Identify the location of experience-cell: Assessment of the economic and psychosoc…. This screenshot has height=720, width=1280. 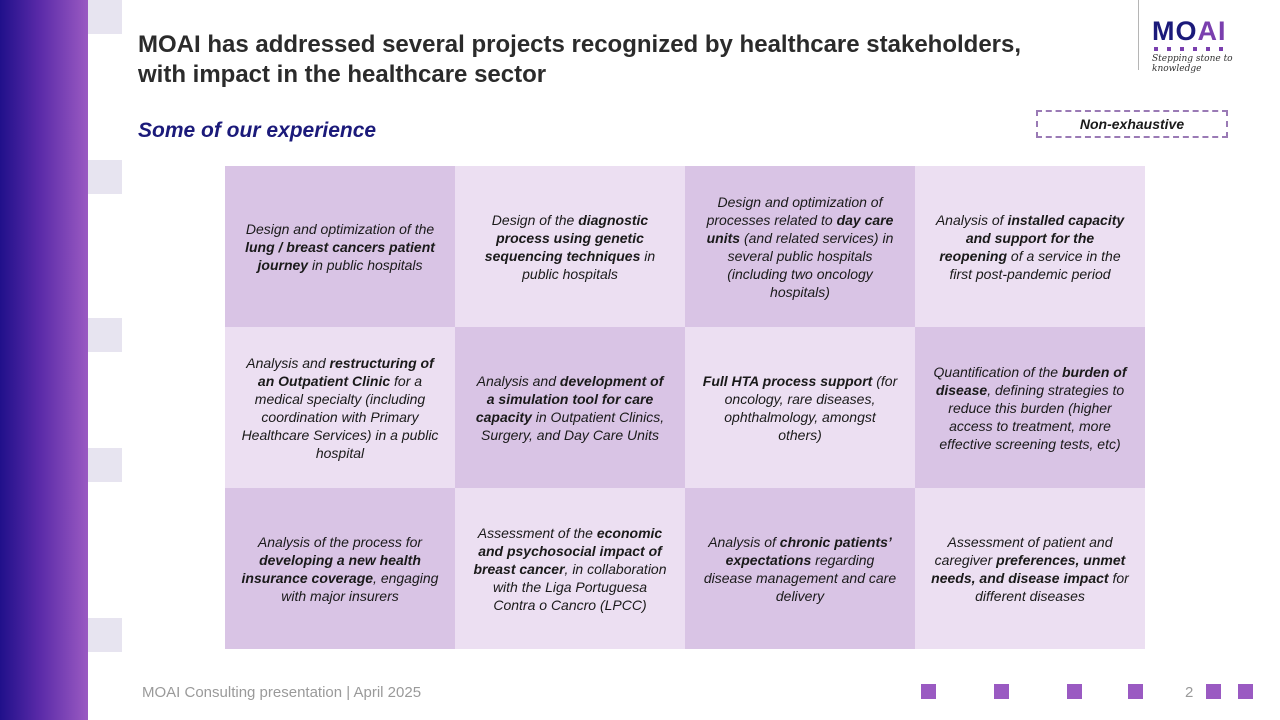
(570, 568).